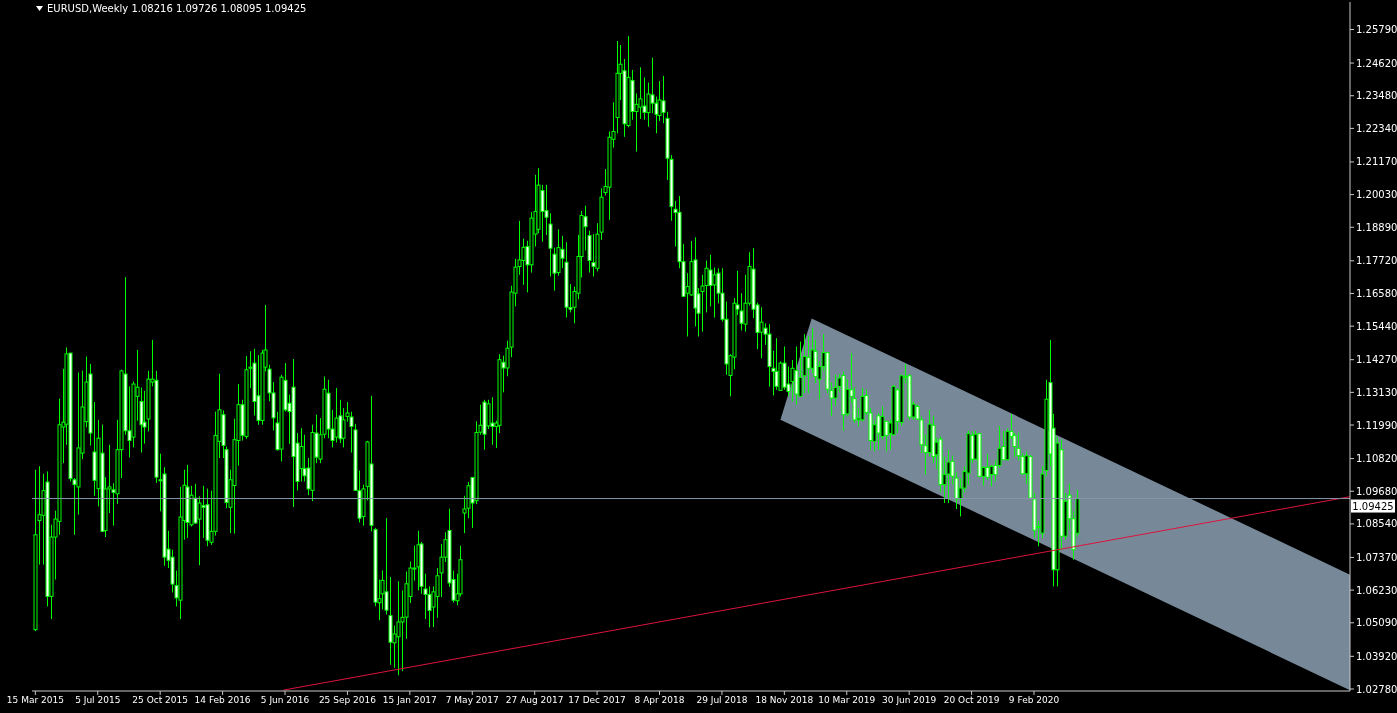  Describe the element at coordinates (160, 700) in the screenshot. I see `x-tick-label: 25 Oct 2015` at that location.